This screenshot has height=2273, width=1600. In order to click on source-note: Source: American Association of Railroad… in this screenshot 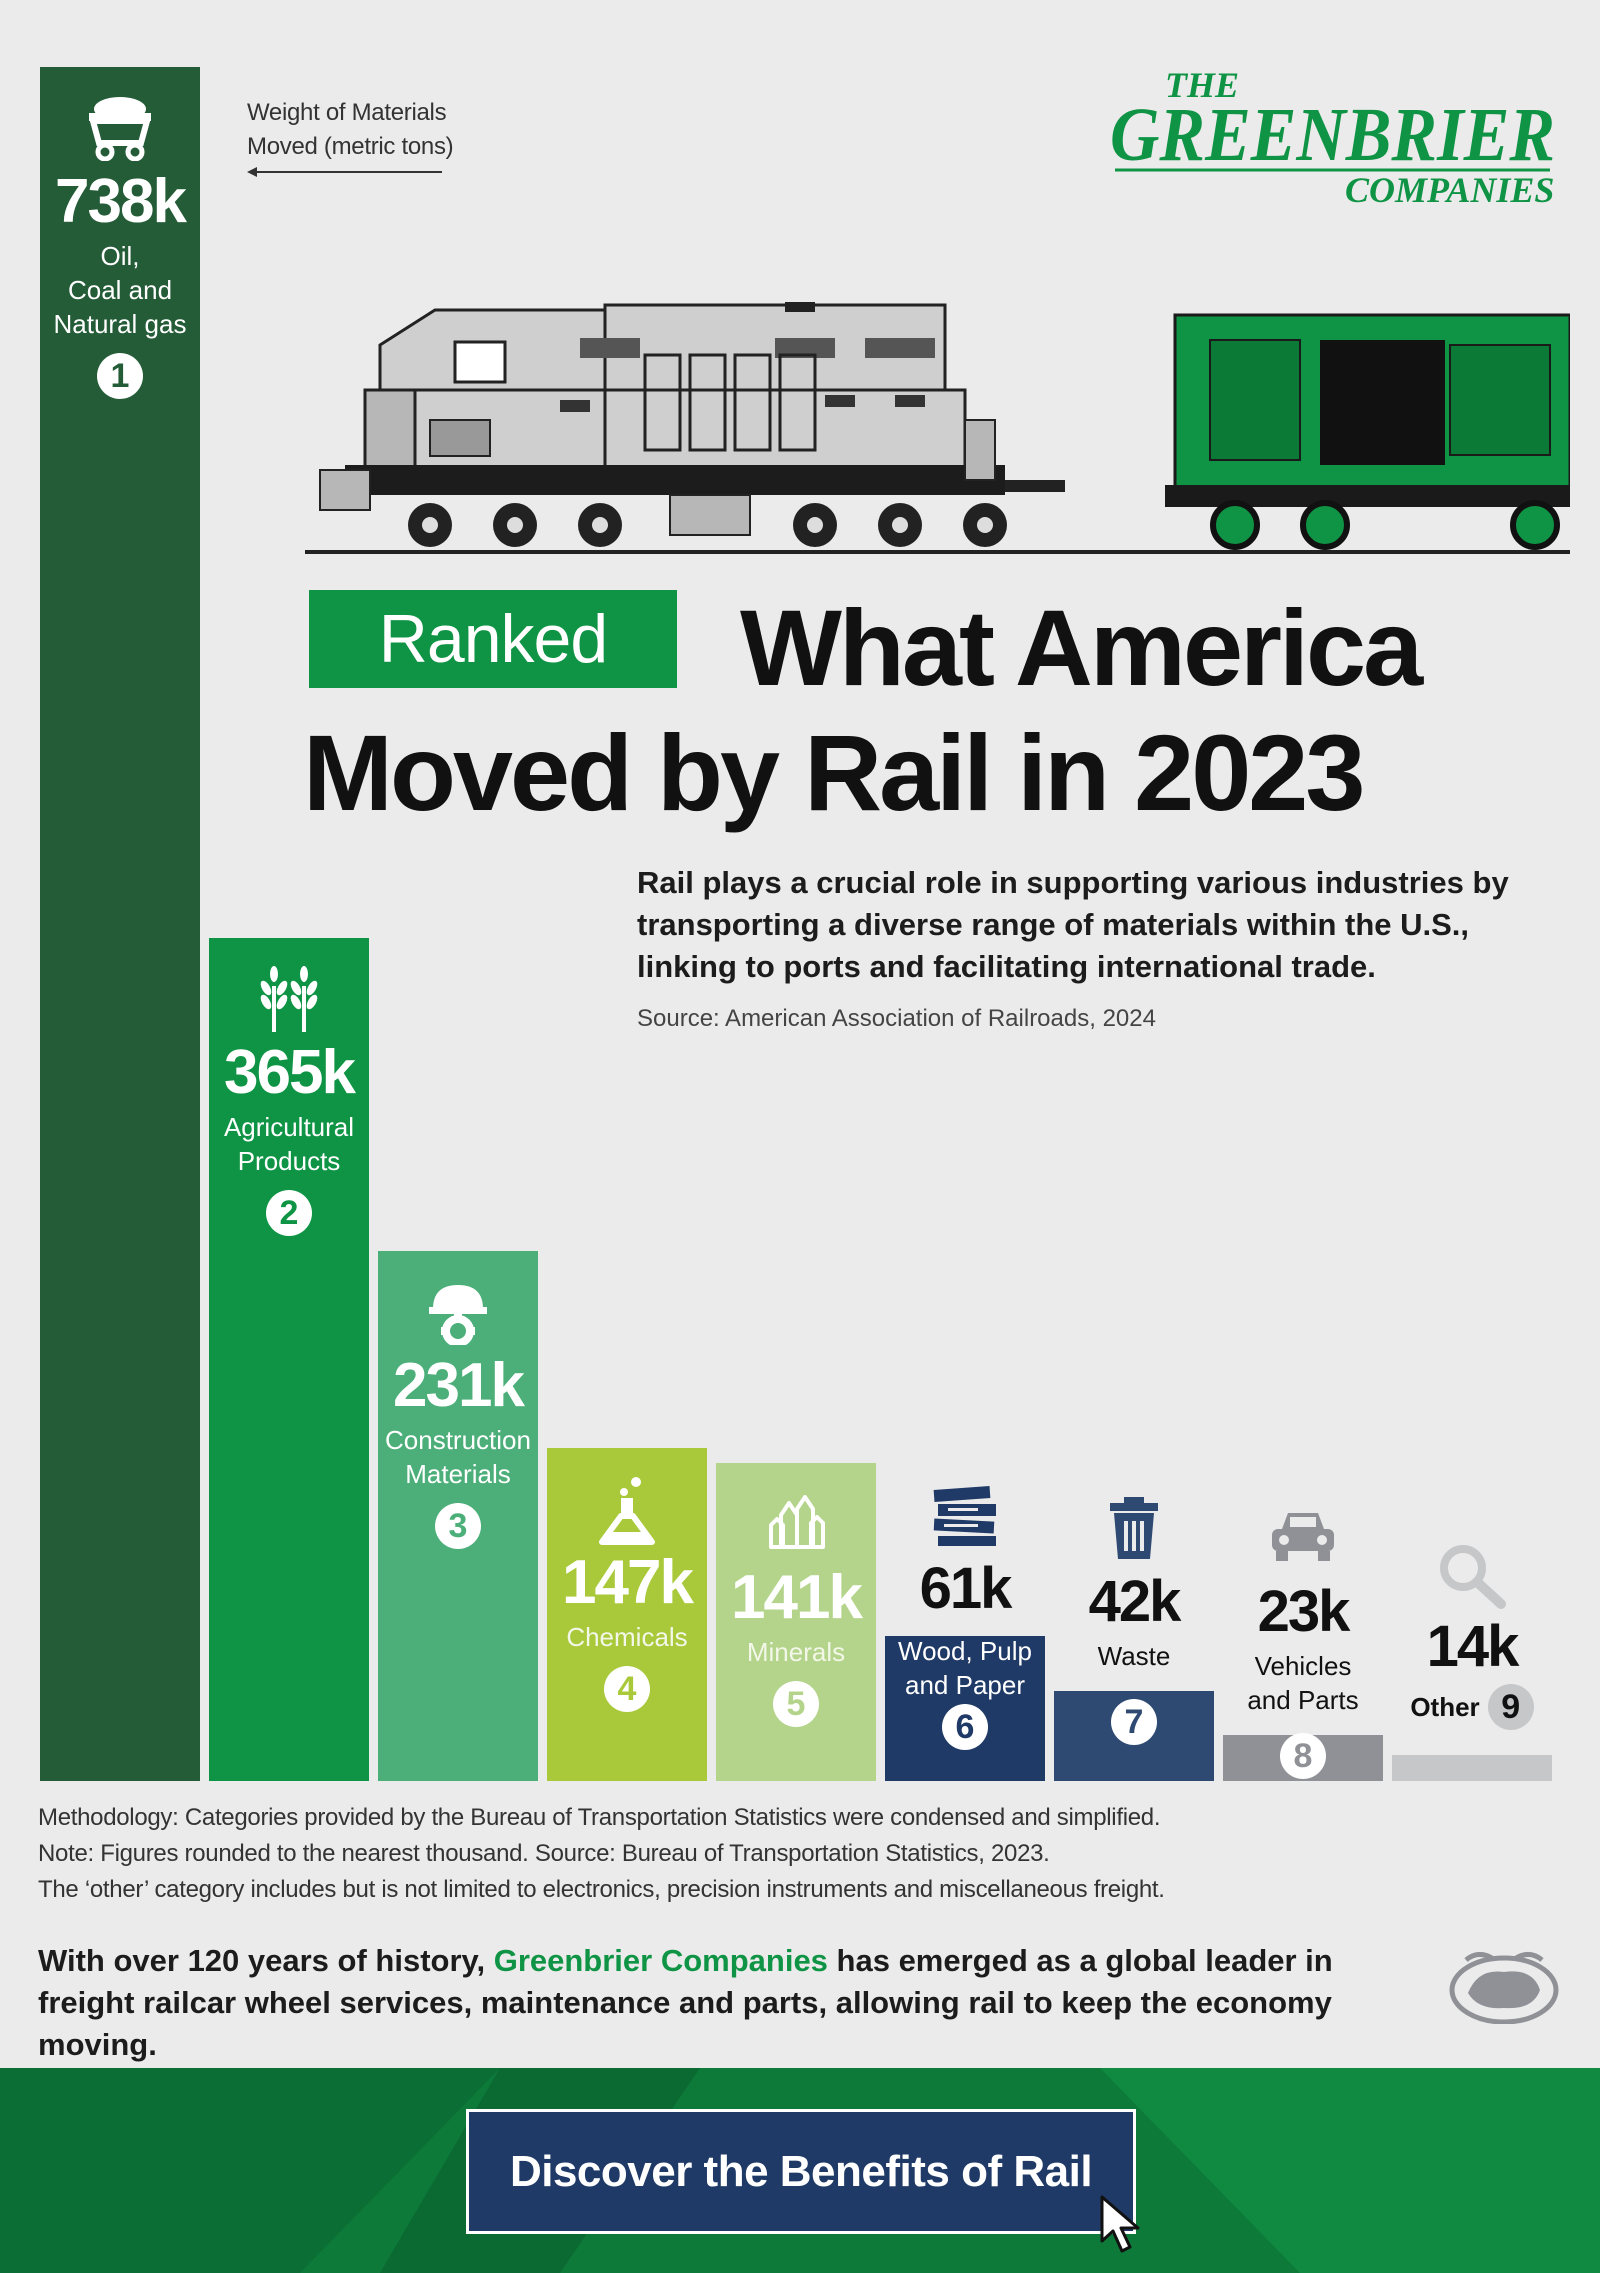, I will do `click(896, 1018)`.